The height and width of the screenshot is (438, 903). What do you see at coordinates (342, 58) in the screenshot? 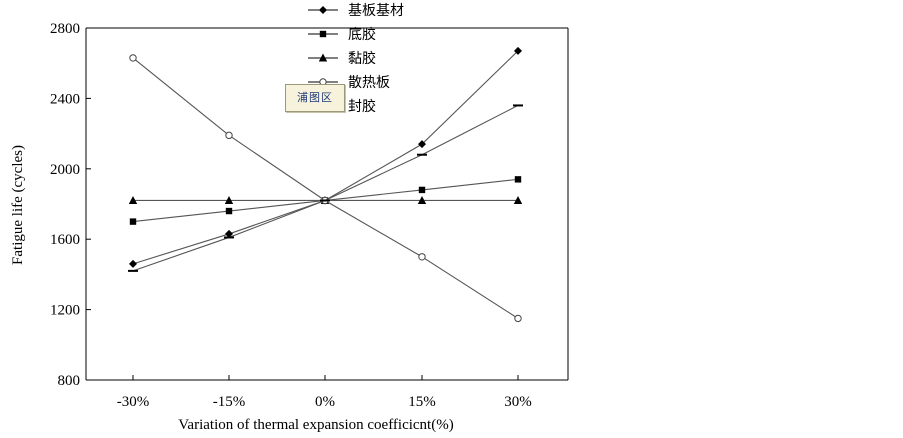
I see `legend-item: 黏胶` at bounding box center [342, 58].